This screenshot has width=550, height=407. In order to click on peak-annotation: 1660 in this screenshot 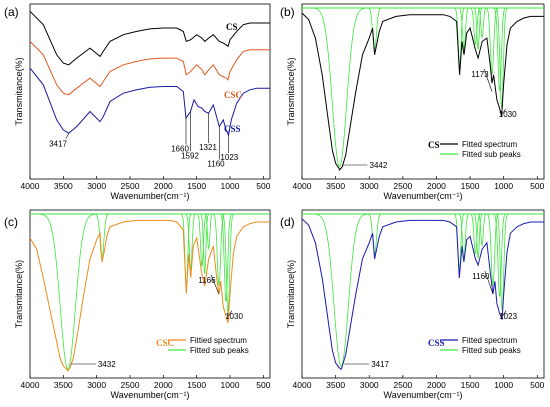, I will do `click(180, 149)`.